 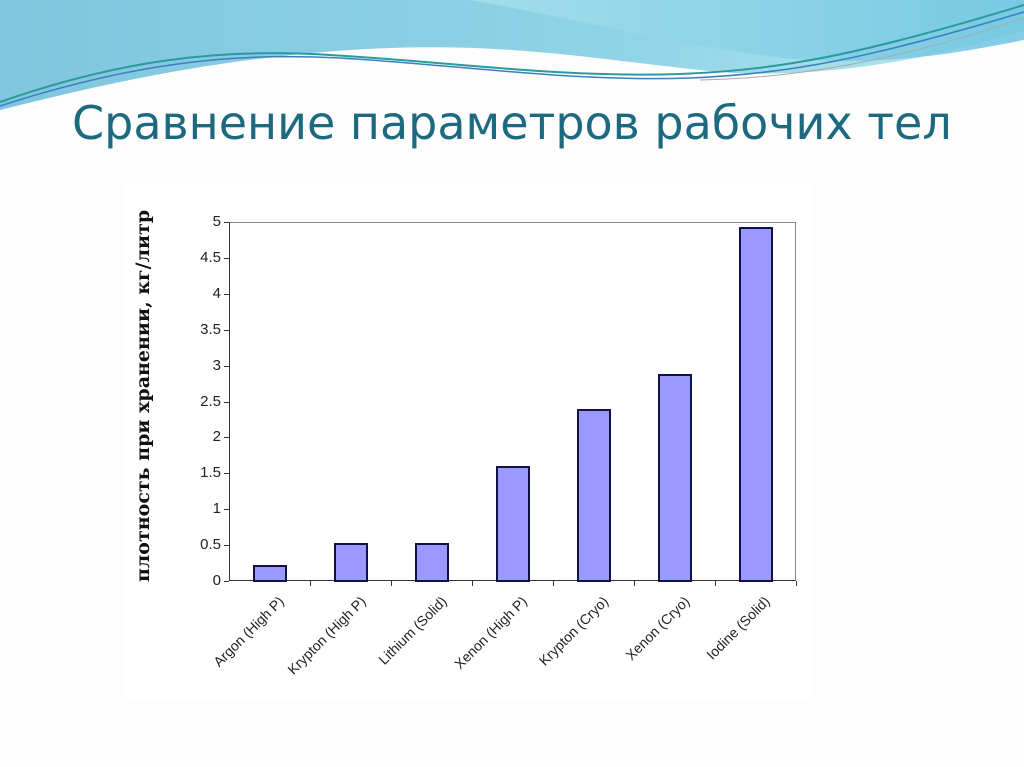 What do you see at coordinates (216, 221) in the screenshot?
I see `y-tick-label: 5` at bounding box center [216, 221].